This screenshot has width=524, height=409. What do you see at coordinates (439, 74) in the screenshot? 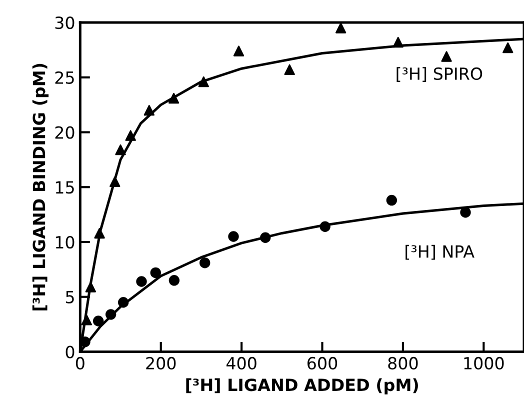
I see `series-label: [³H] SPIRO` at bounding box center [439, 74].